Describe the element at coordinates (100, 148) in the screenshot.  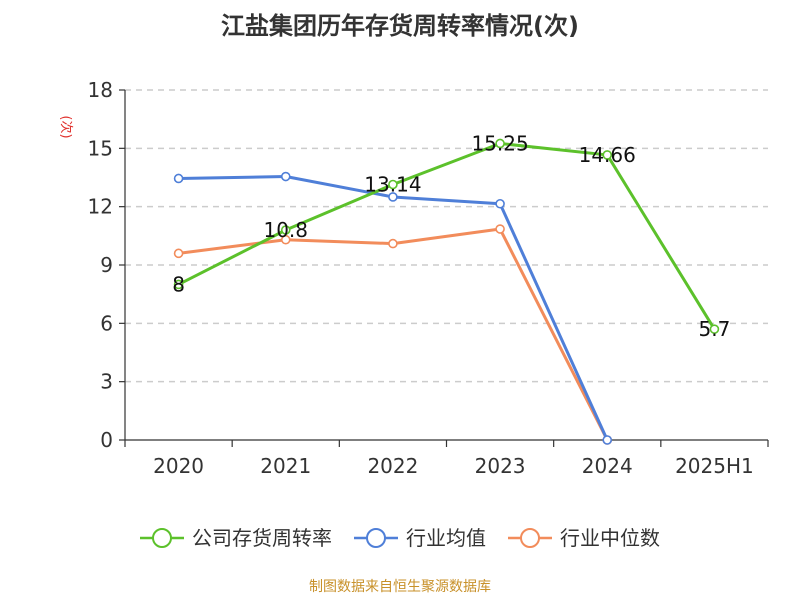
I see `y-tick-label: 15` at that location.